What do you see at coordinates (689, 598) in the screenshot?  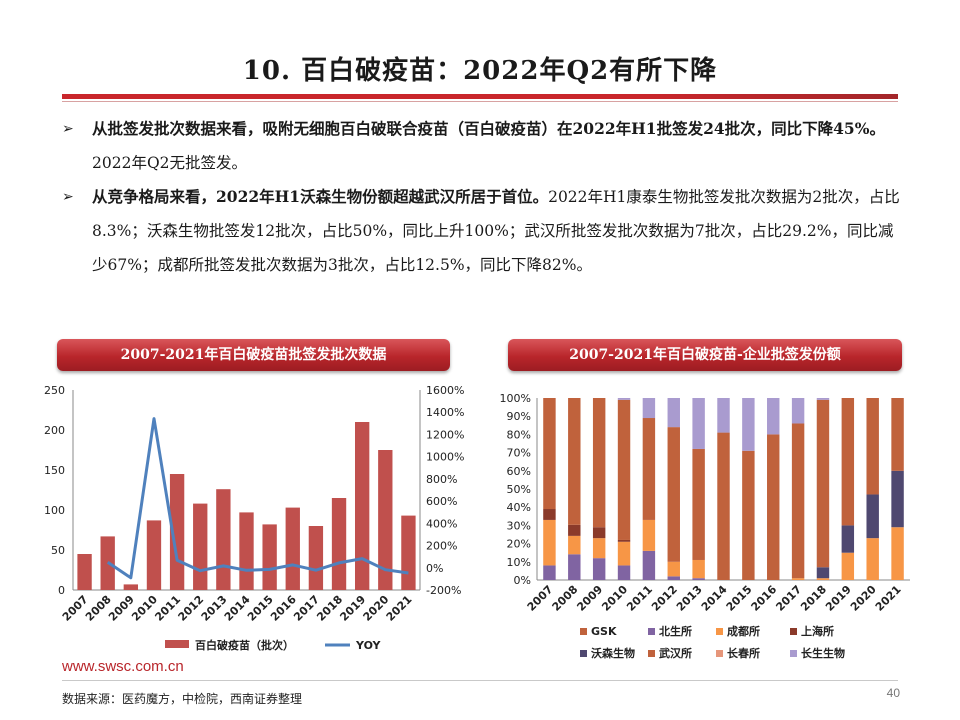 I see `chart2-xtick: 2013` at bounding box center [689, 598].